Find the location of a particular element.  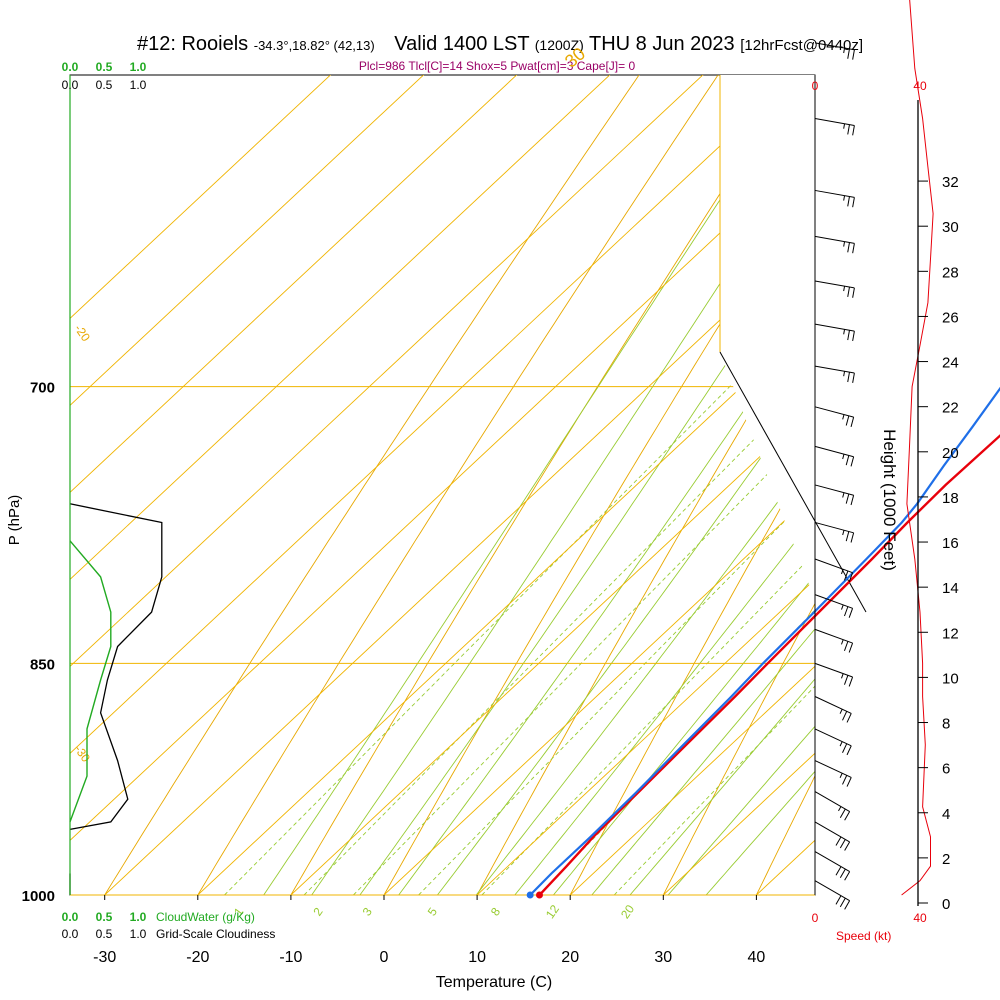

temperature-tick-label: -20 is located at coordinates (197, 957).